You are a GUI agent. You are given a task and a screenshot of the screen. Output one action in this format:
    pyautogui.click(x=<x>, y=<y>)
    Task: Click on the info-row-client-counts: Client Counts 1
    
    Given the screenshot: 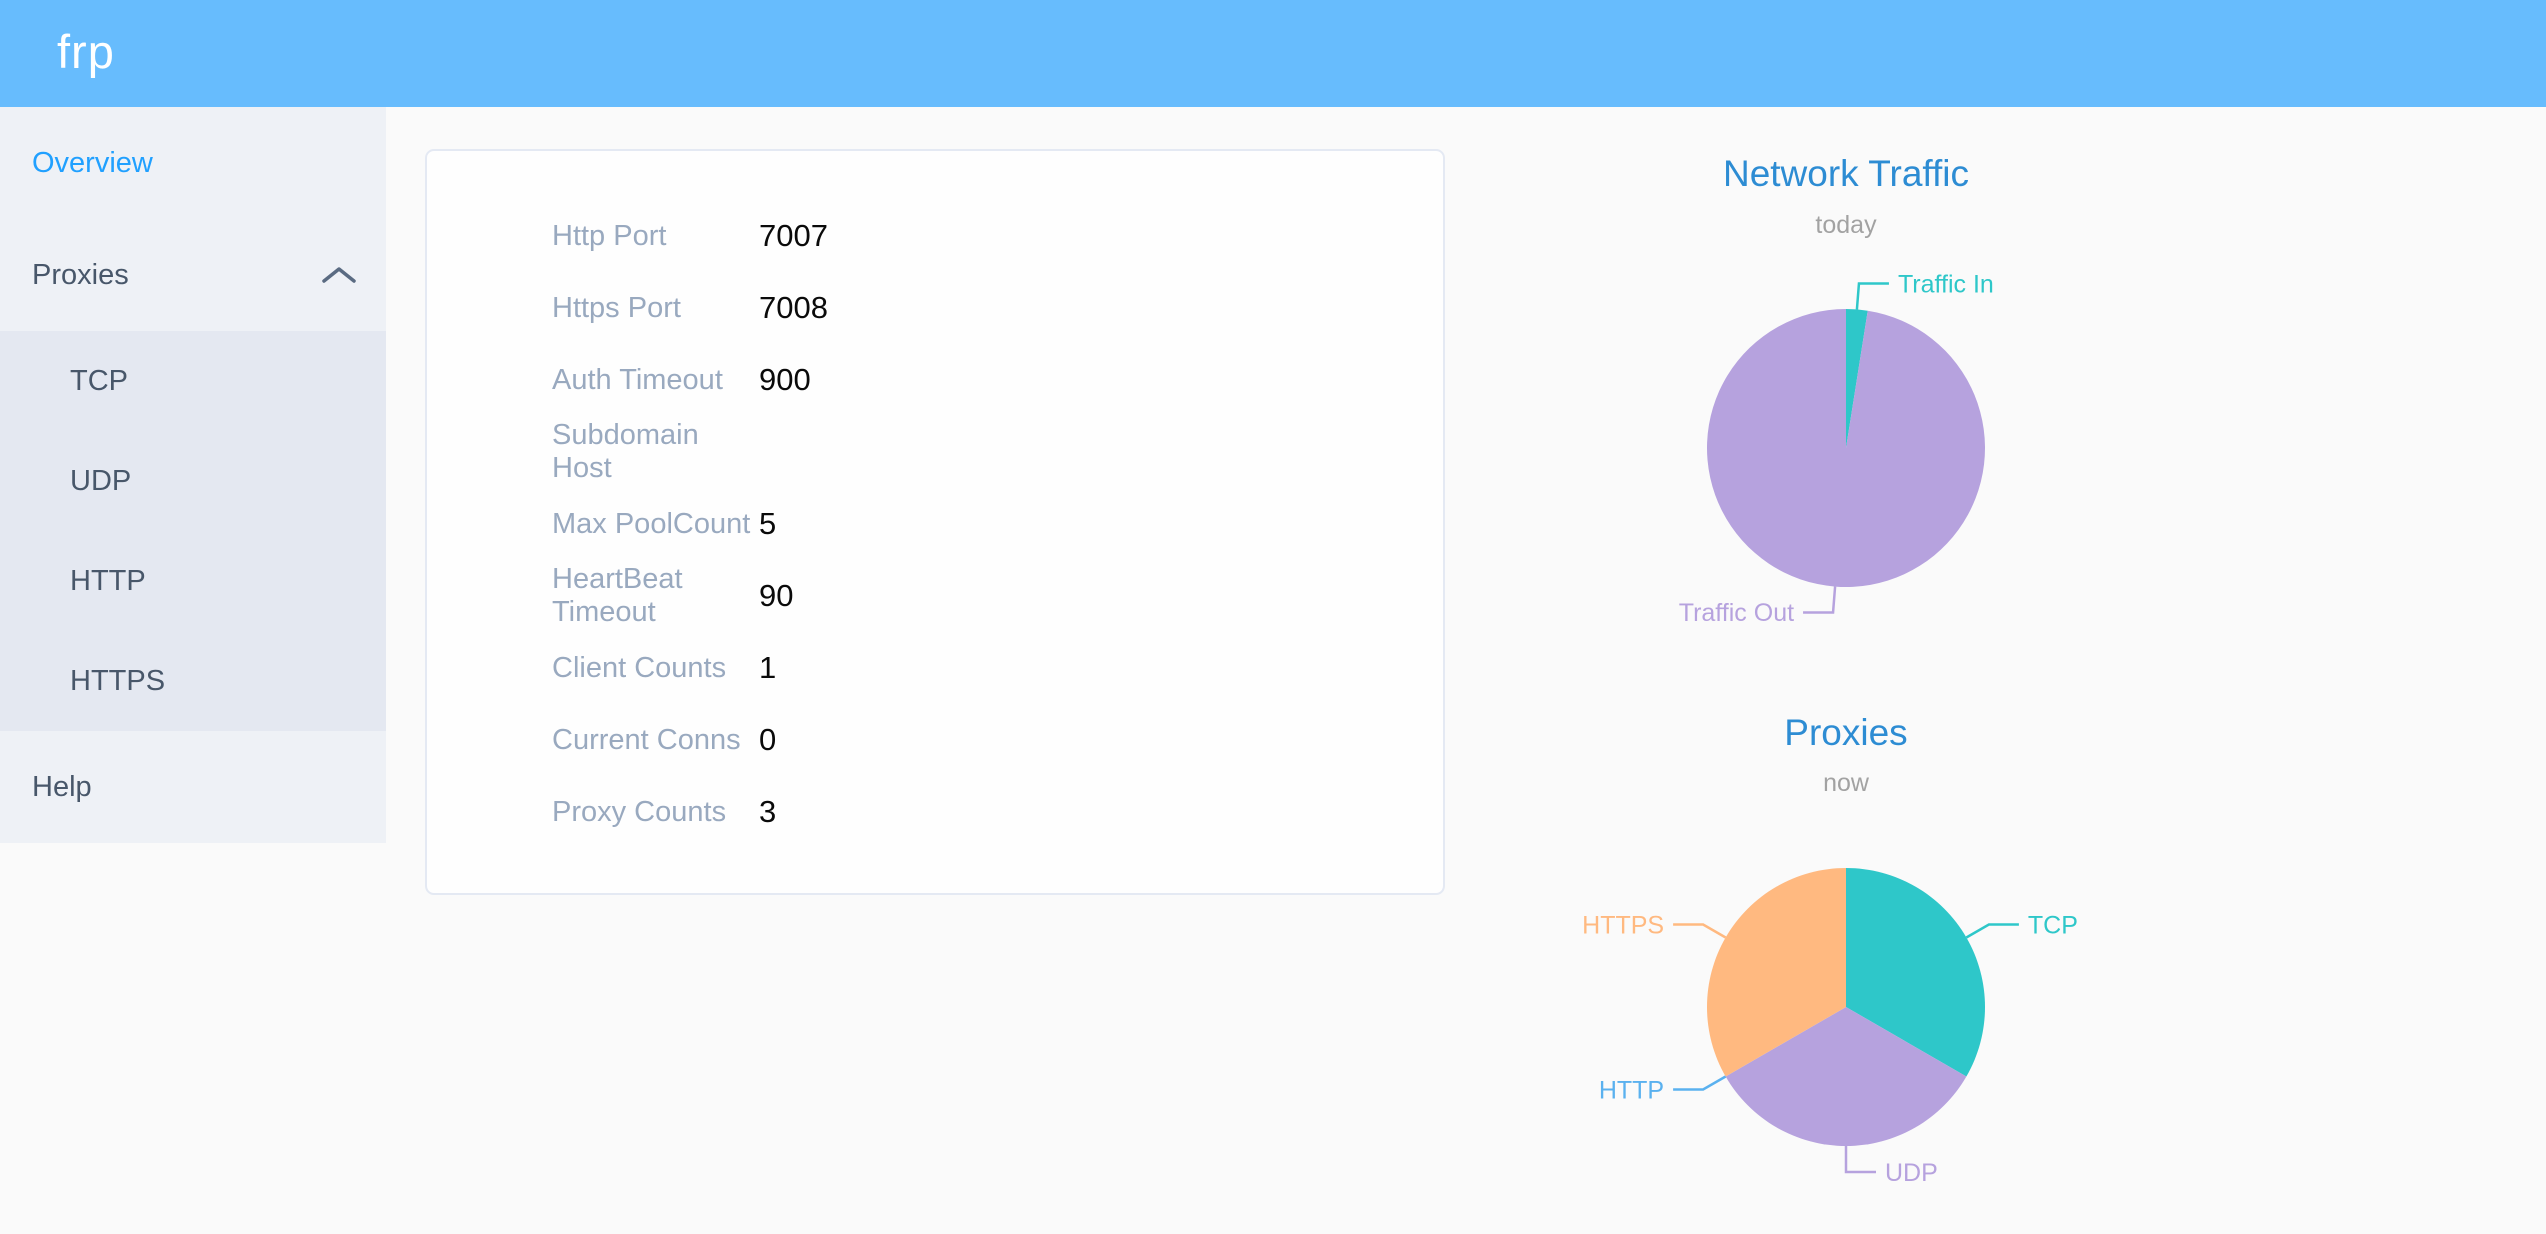 What is the action you would take?
    pyautogui.click(x=935, y=668)
    